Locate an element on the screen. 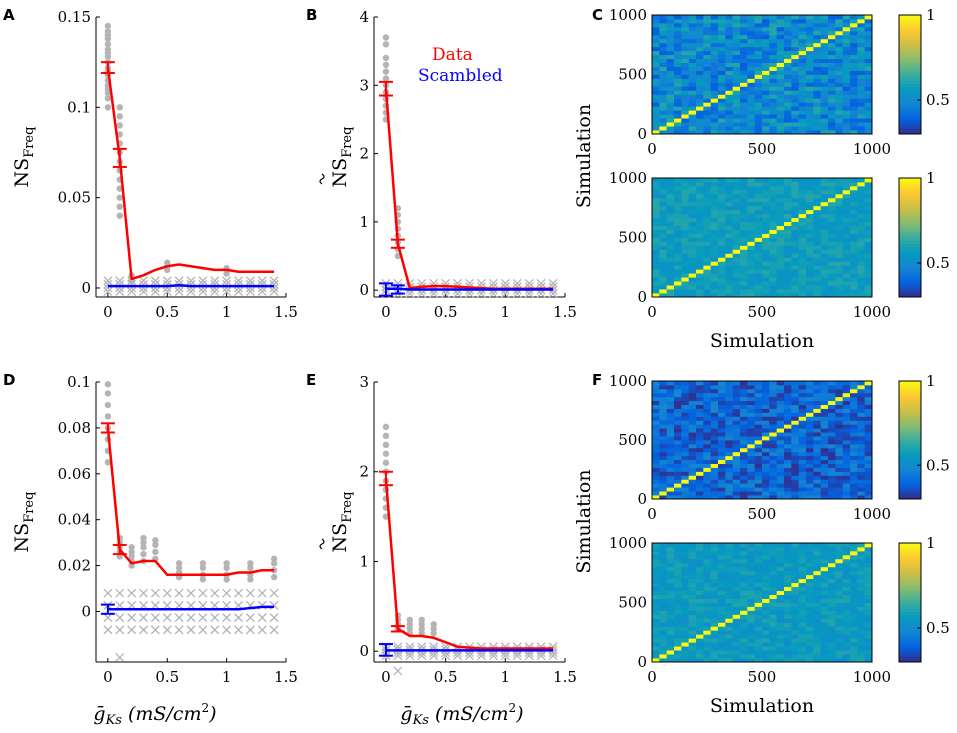  colorbar-band-bottom-c is located at coordinates (910, 278).